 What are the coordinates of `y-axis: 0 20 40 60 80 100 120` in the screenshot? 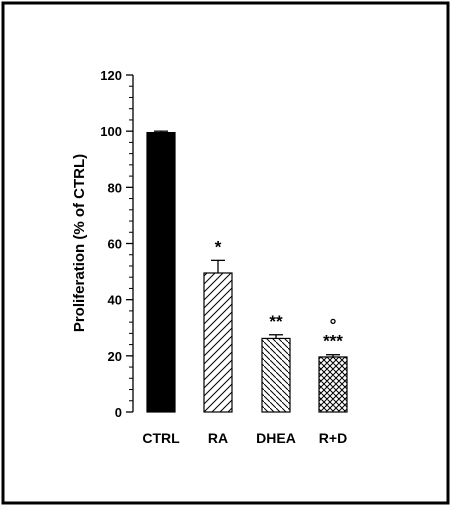 It's located at (117, 244).